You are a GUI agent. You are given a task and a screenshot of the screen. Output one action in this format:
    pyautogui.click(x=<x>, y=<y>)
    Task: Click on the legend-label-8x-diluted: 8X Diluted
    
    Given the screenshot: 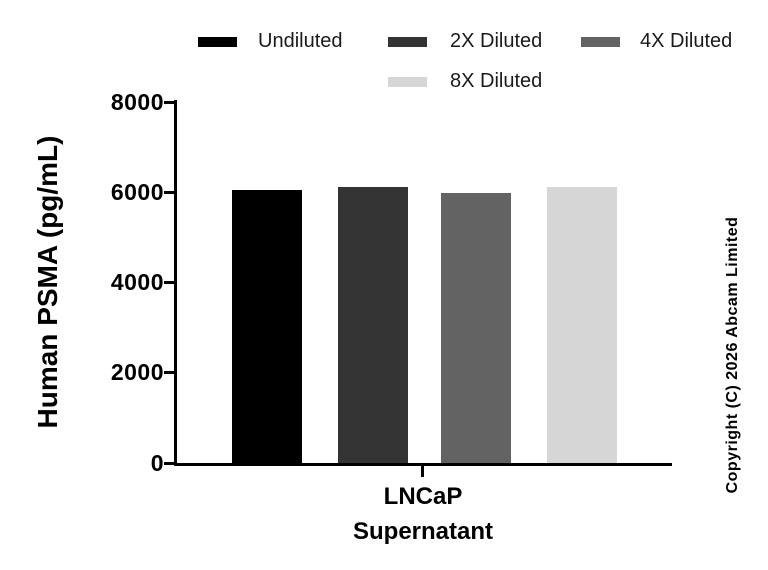 What is the action you would take?
    pyautogui.click(x=496, y=81)
    